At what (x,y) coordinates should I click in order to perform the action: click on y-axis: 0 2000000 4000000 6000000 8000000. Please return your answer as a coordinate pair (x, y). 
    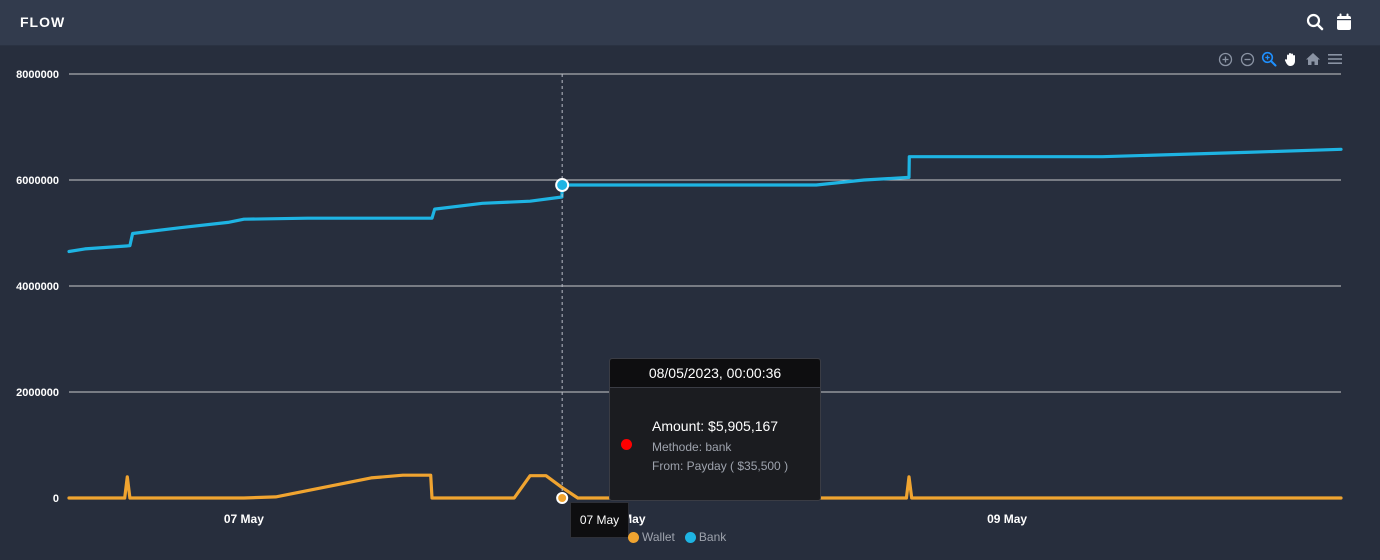
    Looking at the image, I should click on (37, 287).